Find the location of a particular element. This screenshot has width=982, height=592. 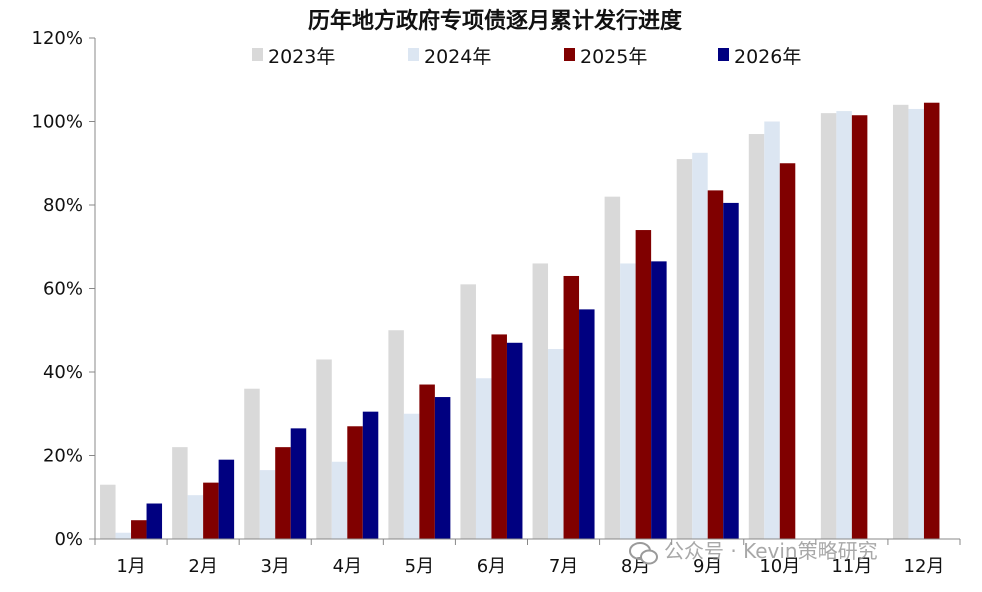

bar-2024年-12月 is located at coordinates (916, 323).